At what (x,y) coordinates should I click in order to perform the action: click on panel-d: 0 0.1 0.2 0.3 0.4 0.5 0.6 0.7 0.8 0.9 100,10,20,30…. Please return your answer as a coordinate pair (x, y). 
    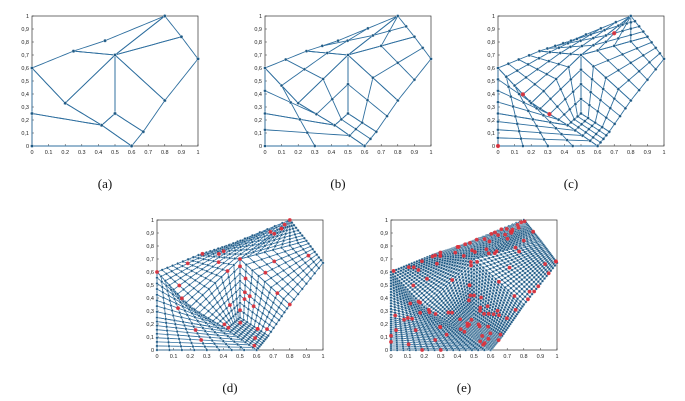
    Looking at the image, I should click on (235, 306).